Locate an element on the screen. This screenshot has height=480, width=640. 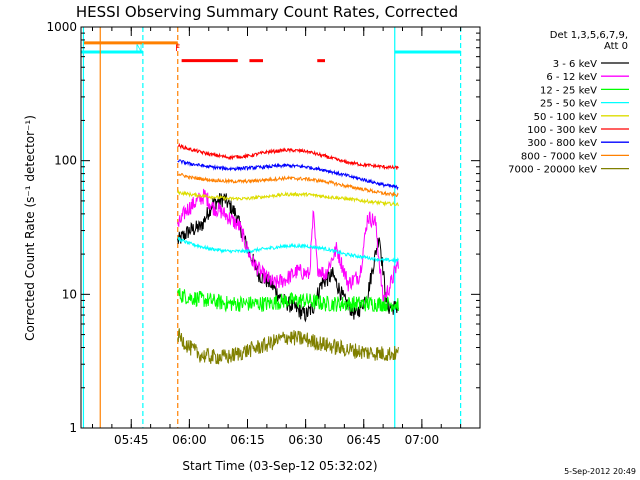
x-tick-label-06-15: 06:15 is located at coordinates (247, 440).